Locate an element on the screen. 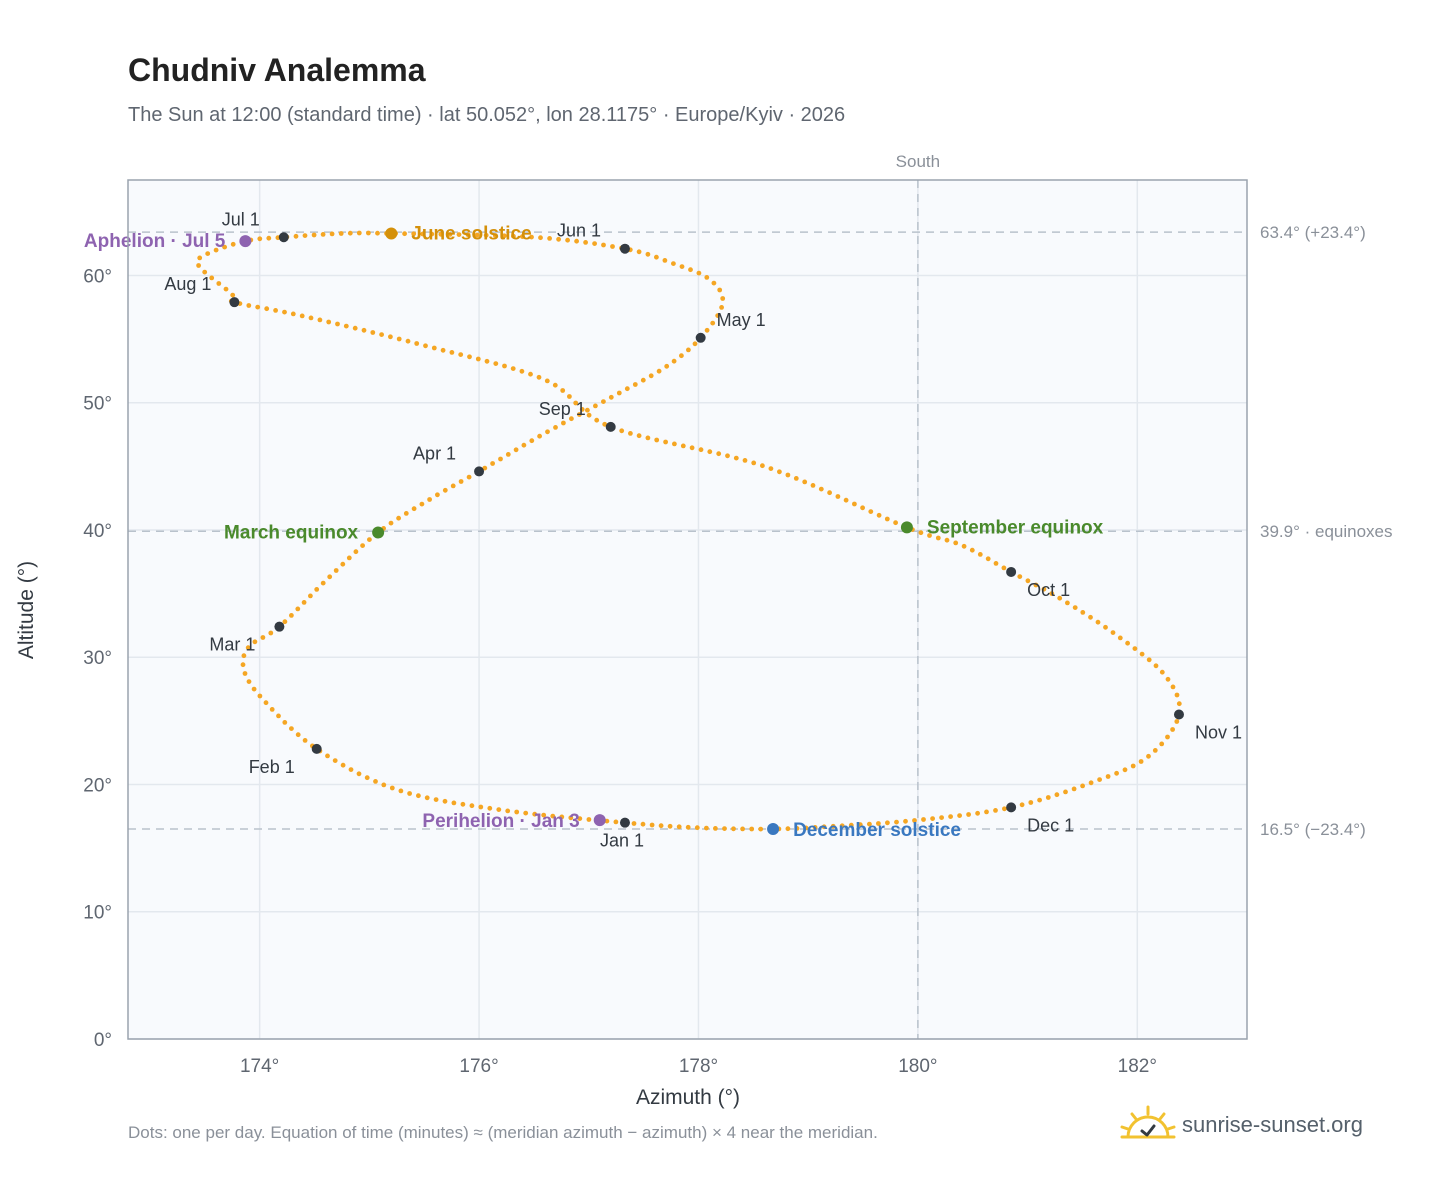 This screenshot has width=1448, height=1188. brand-logo: sunrise-sunset.org is located at coordinates (1241, 1125).